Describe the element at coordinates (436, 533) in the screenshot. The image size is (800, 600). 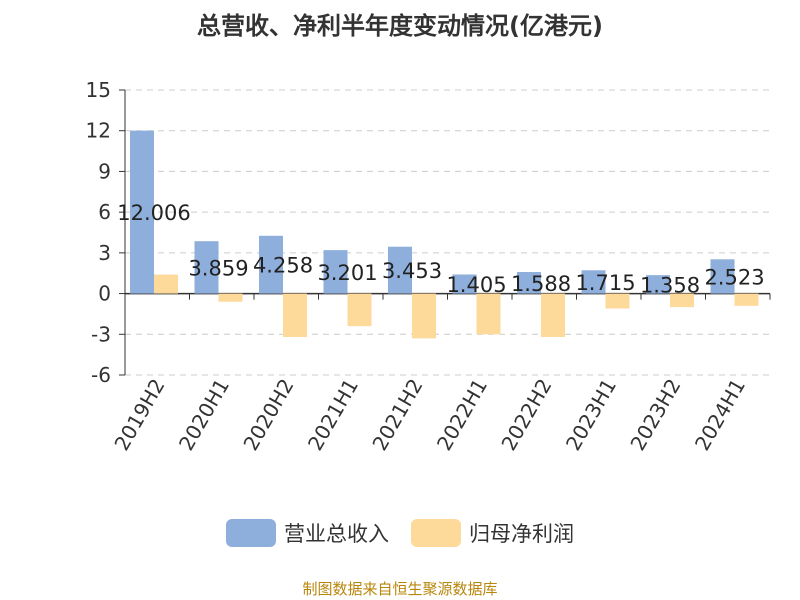
I see `legend-swatch-net-profit` at that location.